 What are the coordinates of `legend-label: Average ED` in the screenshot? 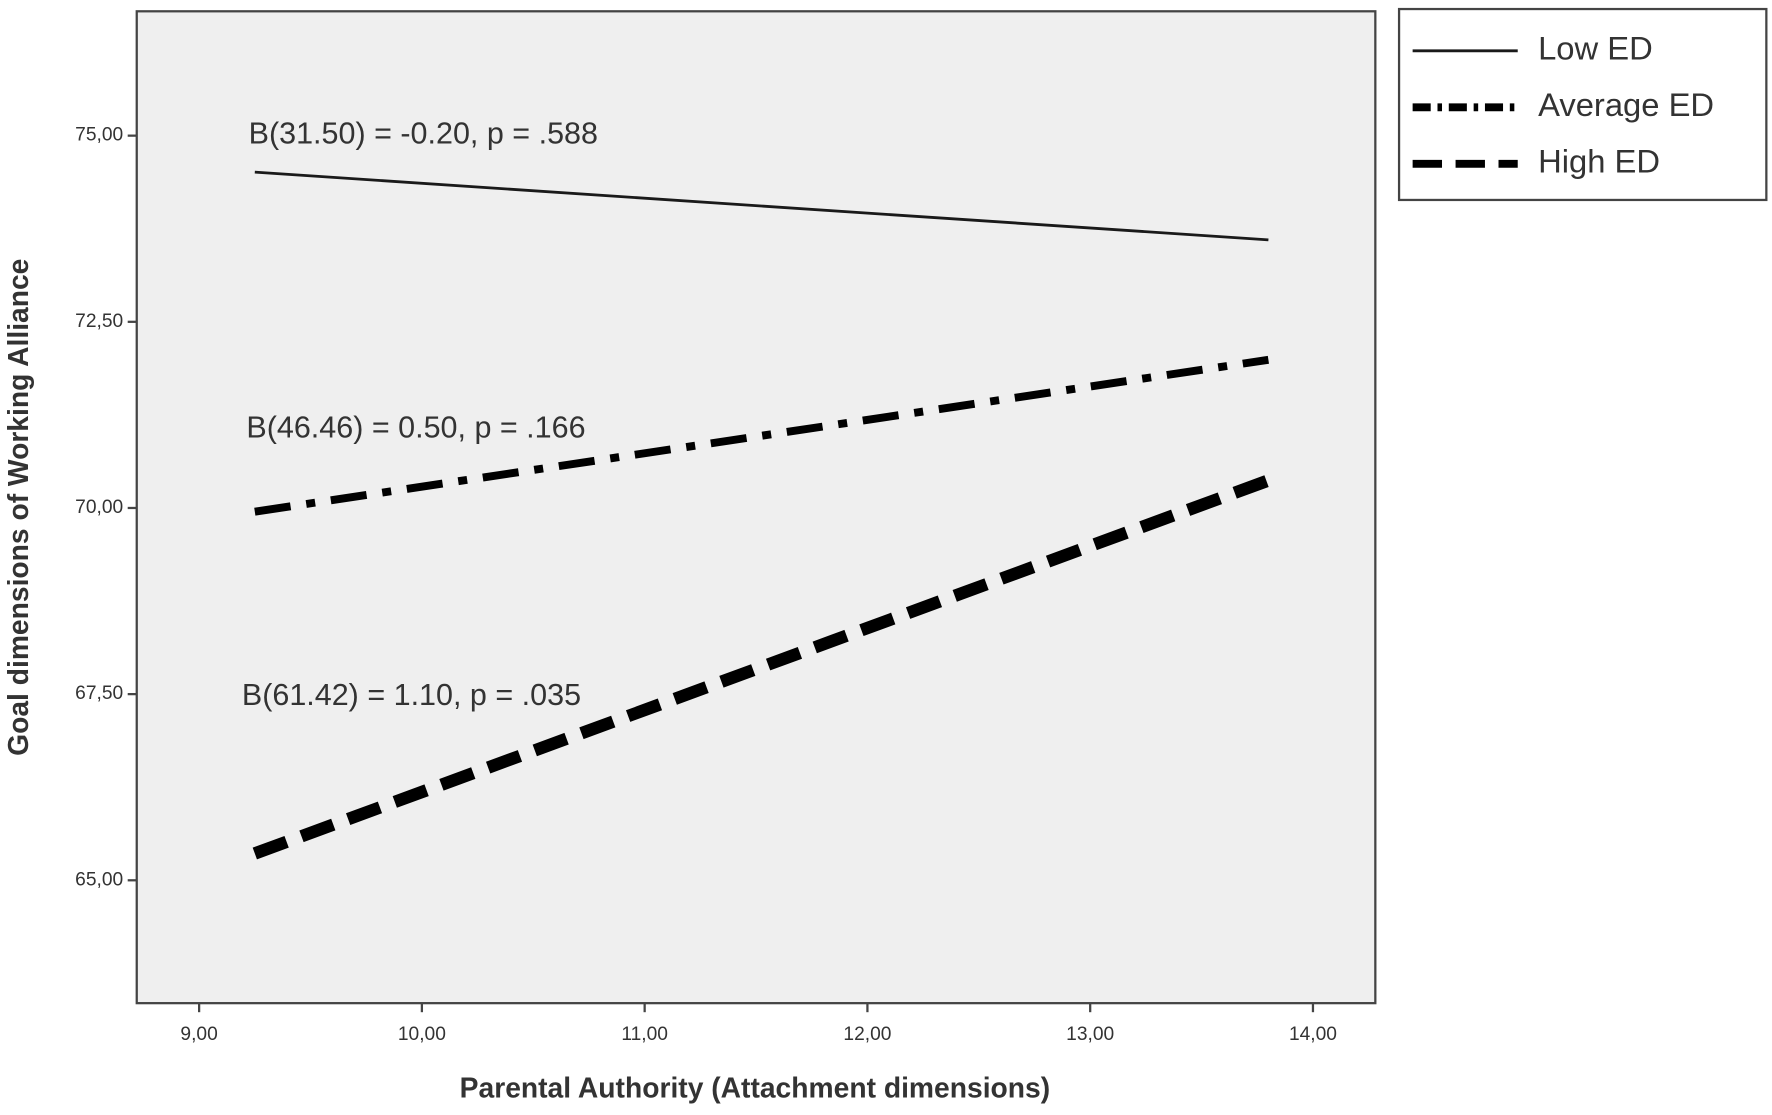 It's located at (1626, 104).